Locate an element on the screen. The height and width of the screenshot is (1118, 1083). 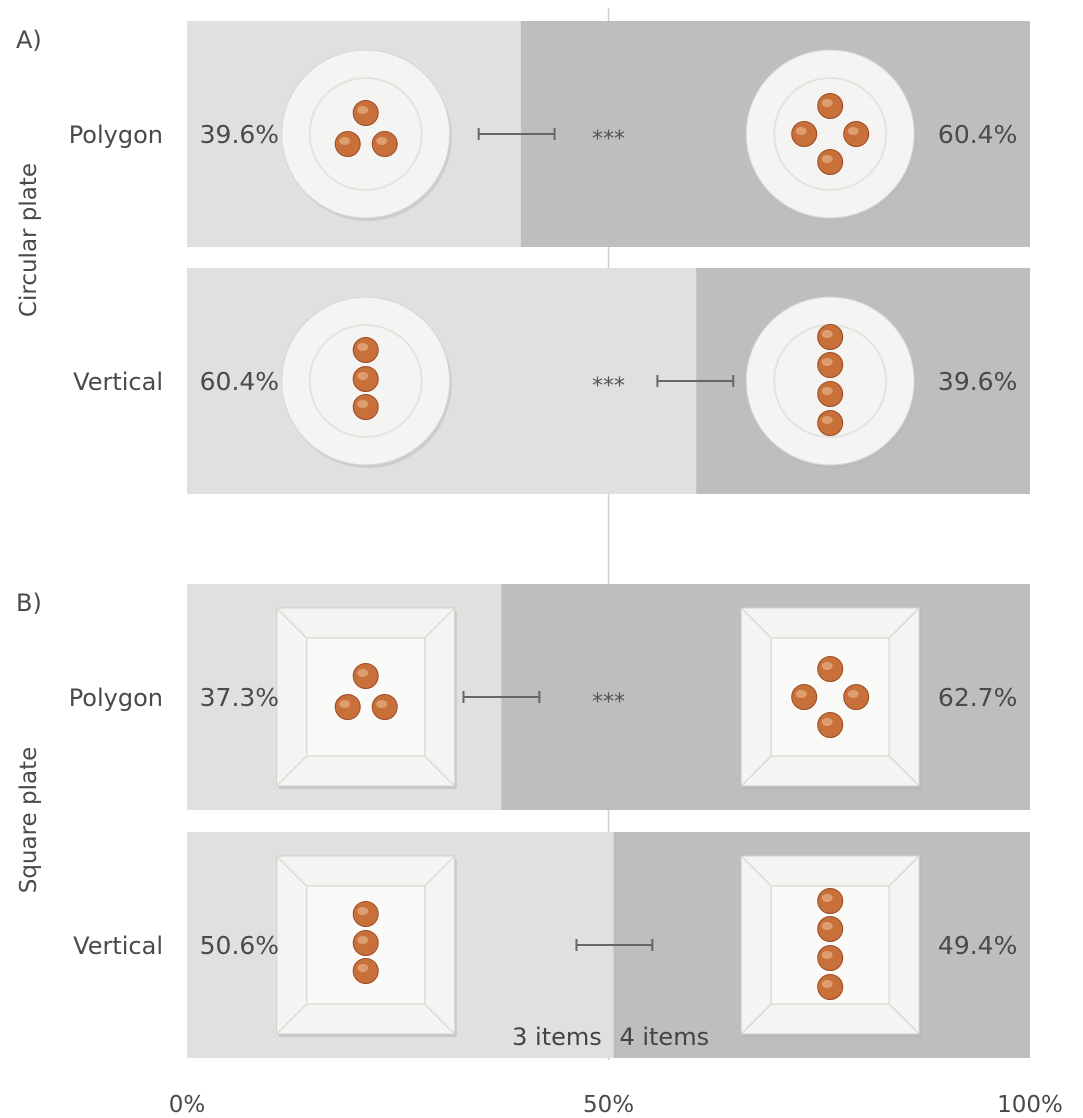
value-label-3-items: 50.6% is located at coordinates (239, 945).